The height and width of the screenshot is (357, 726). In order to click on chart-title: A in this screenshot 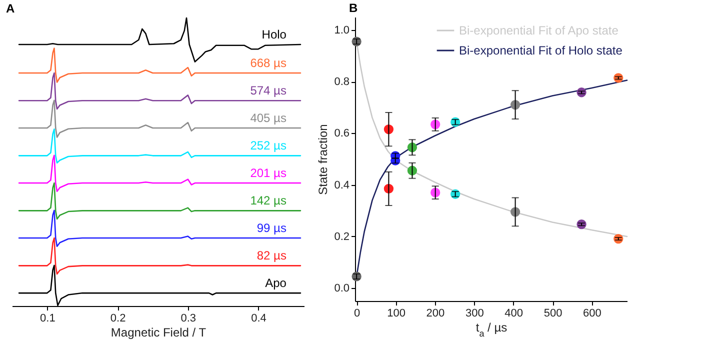, I will do `click(10, 8)`.